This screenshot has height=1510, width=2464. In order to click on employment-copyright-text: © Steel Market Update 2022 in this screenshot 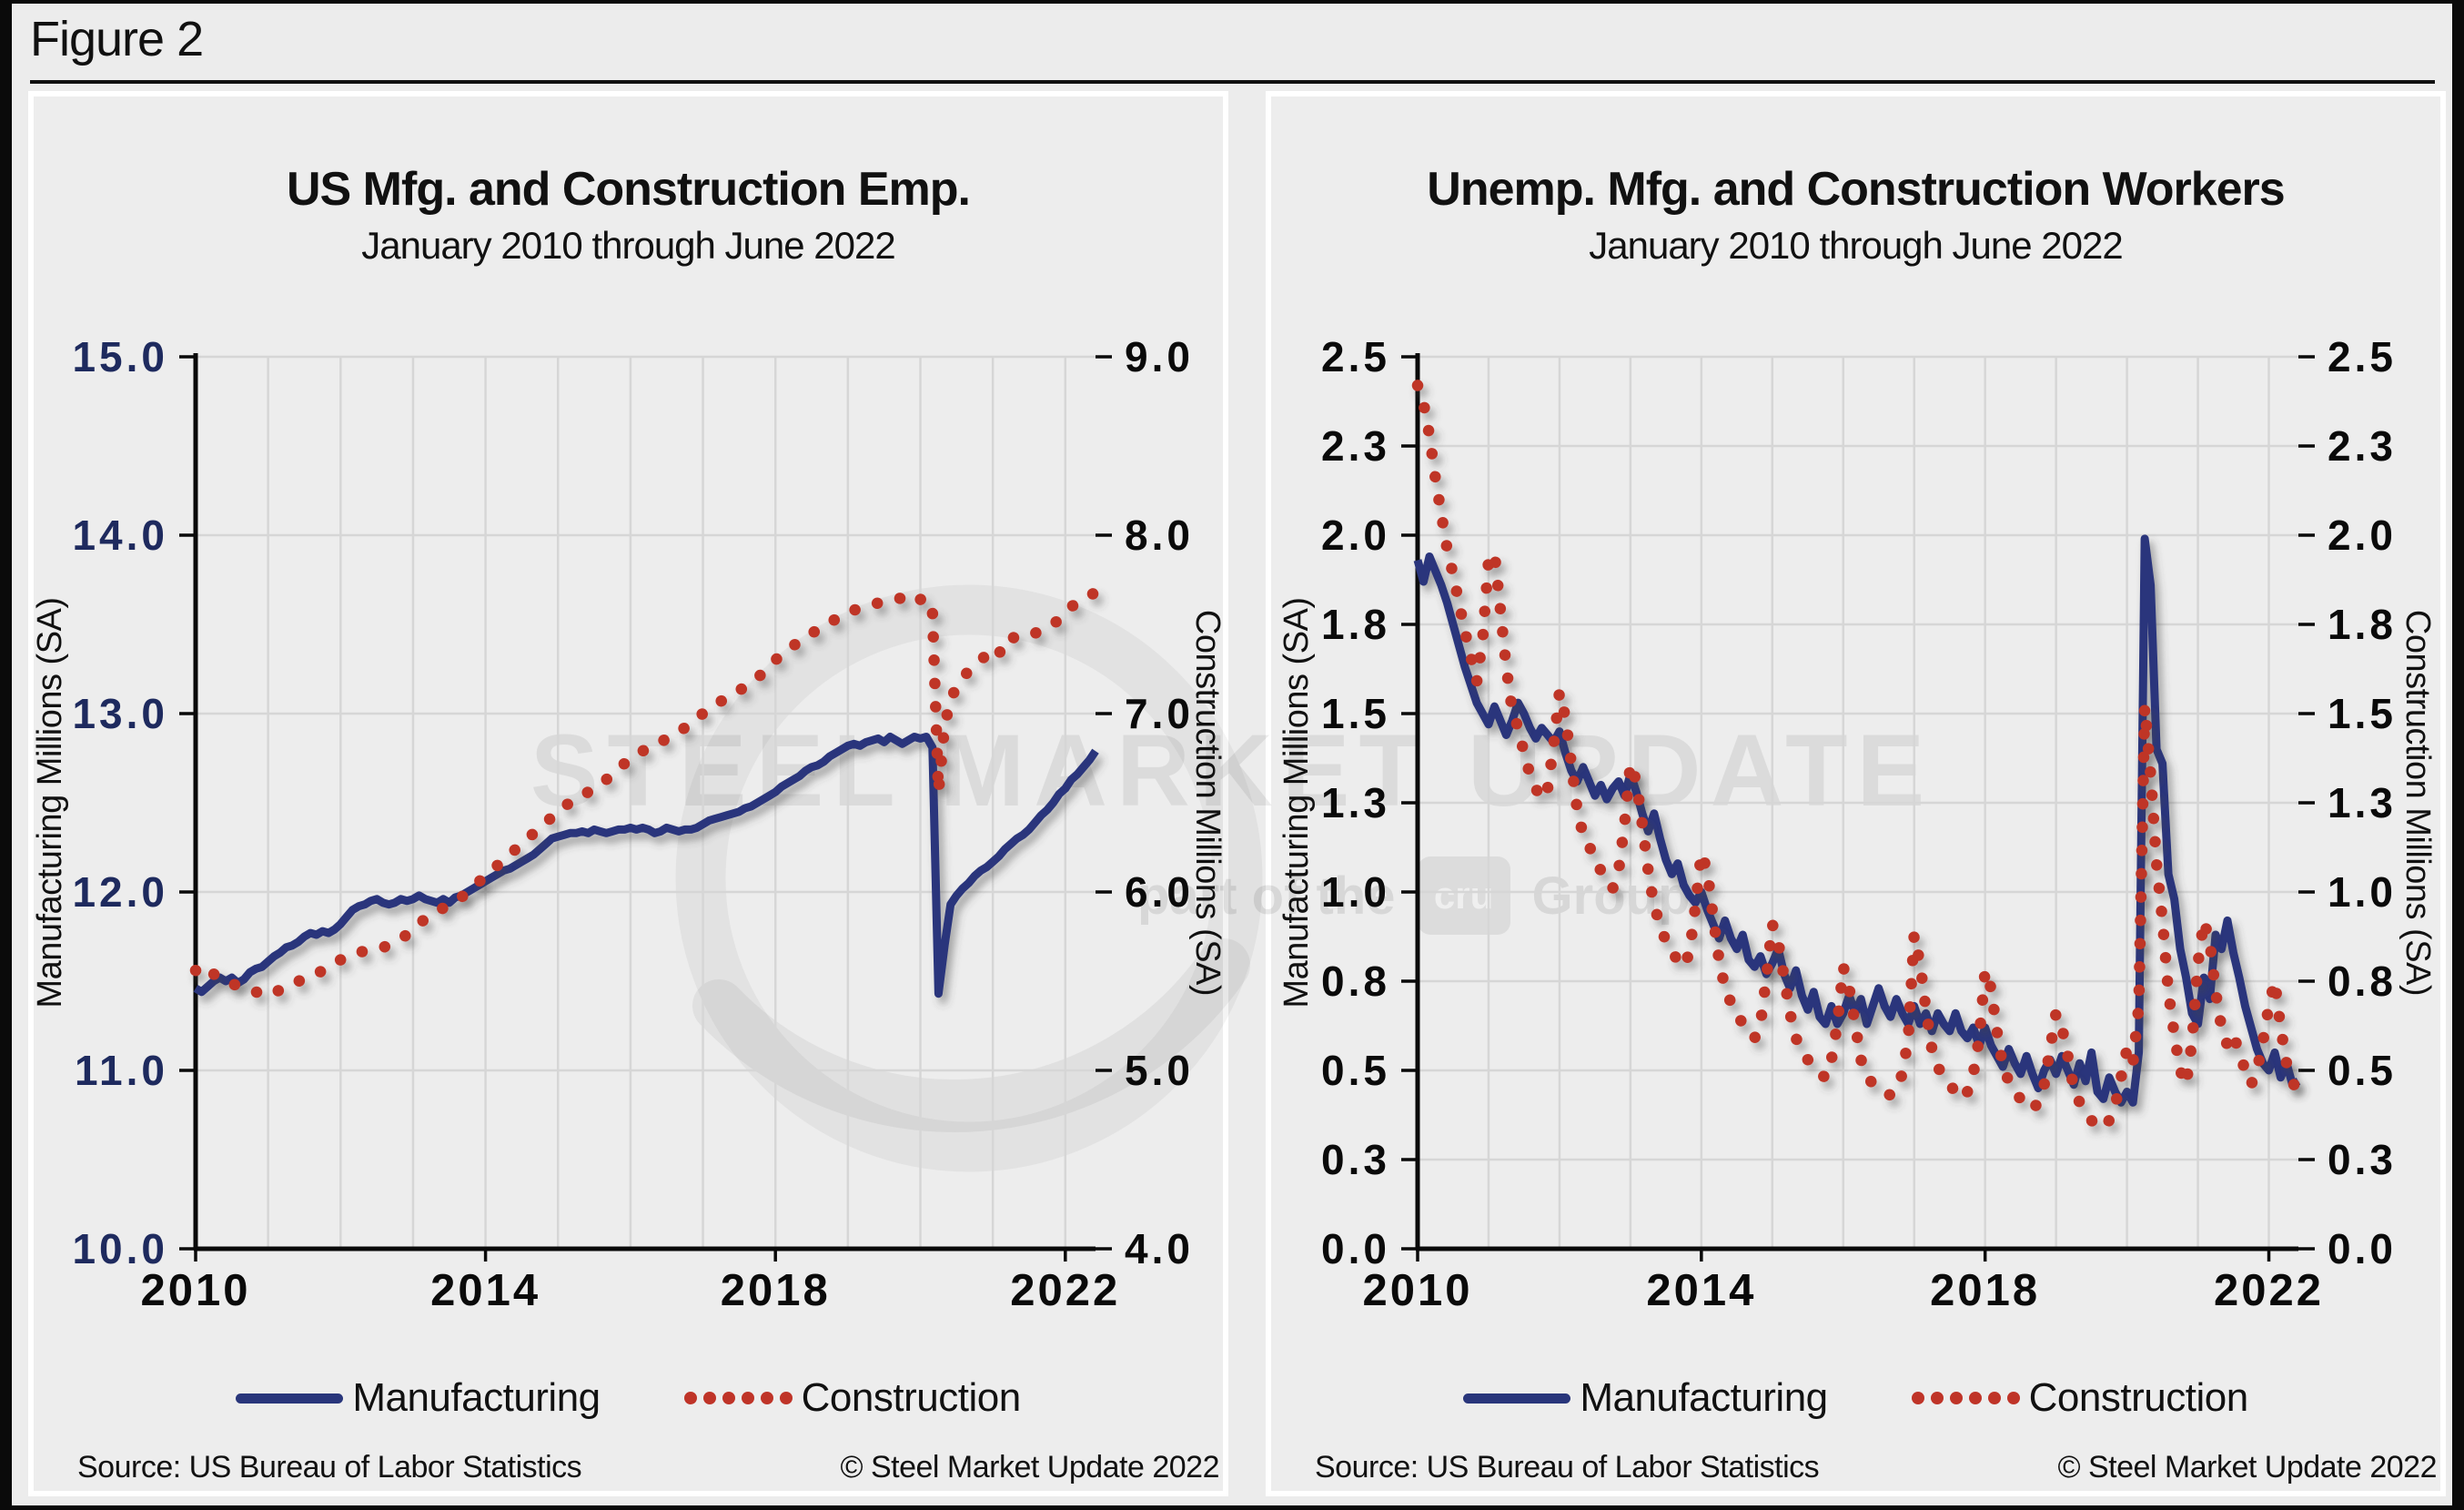, I will do `click(1029, 1467)`.